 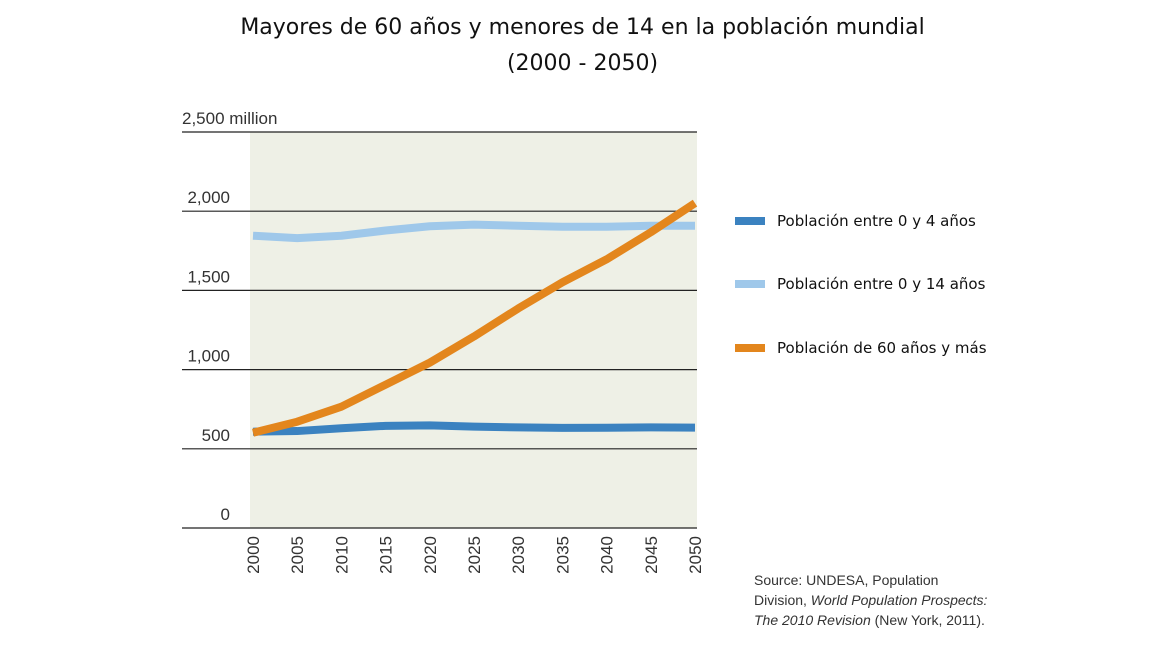 What do you see at coordinates (876, 221) in the screenshot?
I see `legend-label: Población entre 0 y 4 años` at bounding box center [876, 221].